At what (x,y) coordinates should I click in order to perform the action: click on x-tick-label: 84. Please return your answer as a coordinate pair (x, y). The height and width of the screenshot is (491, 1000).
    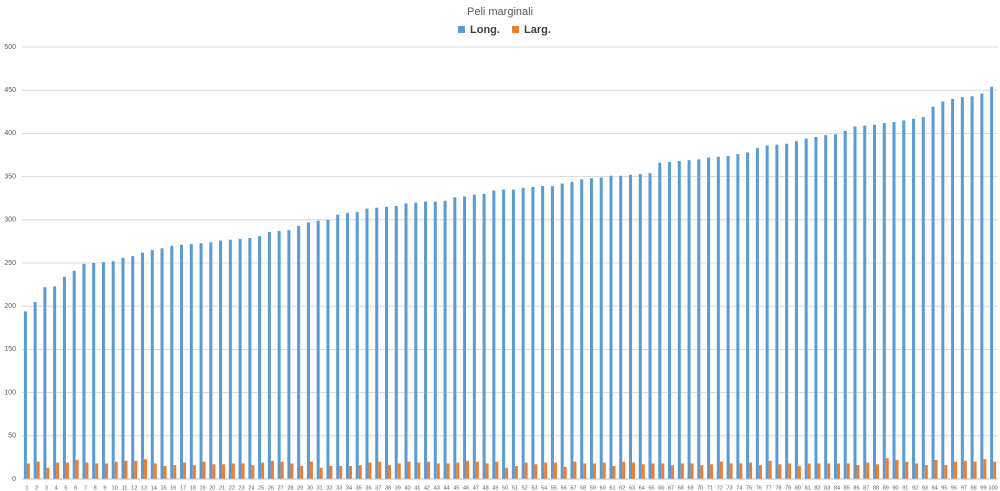
    Looking at the image, I should click on (837, 488).